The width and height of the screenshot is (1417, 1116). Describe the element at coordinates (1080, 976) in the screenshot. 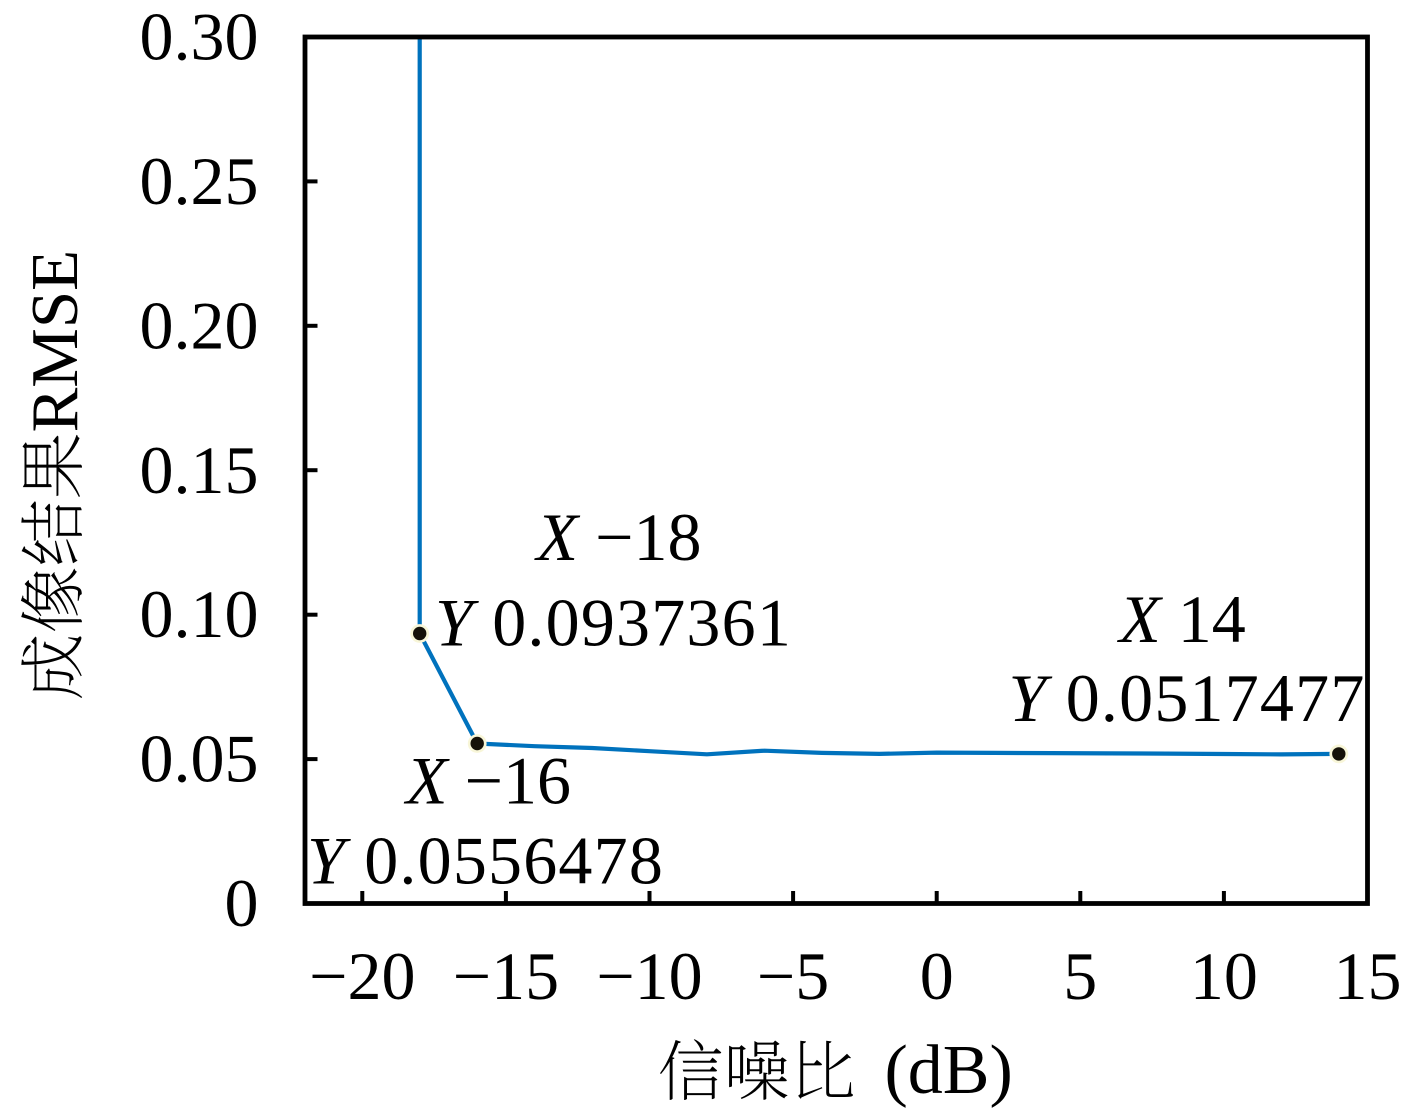

I see `svg-text: 5` at that location.